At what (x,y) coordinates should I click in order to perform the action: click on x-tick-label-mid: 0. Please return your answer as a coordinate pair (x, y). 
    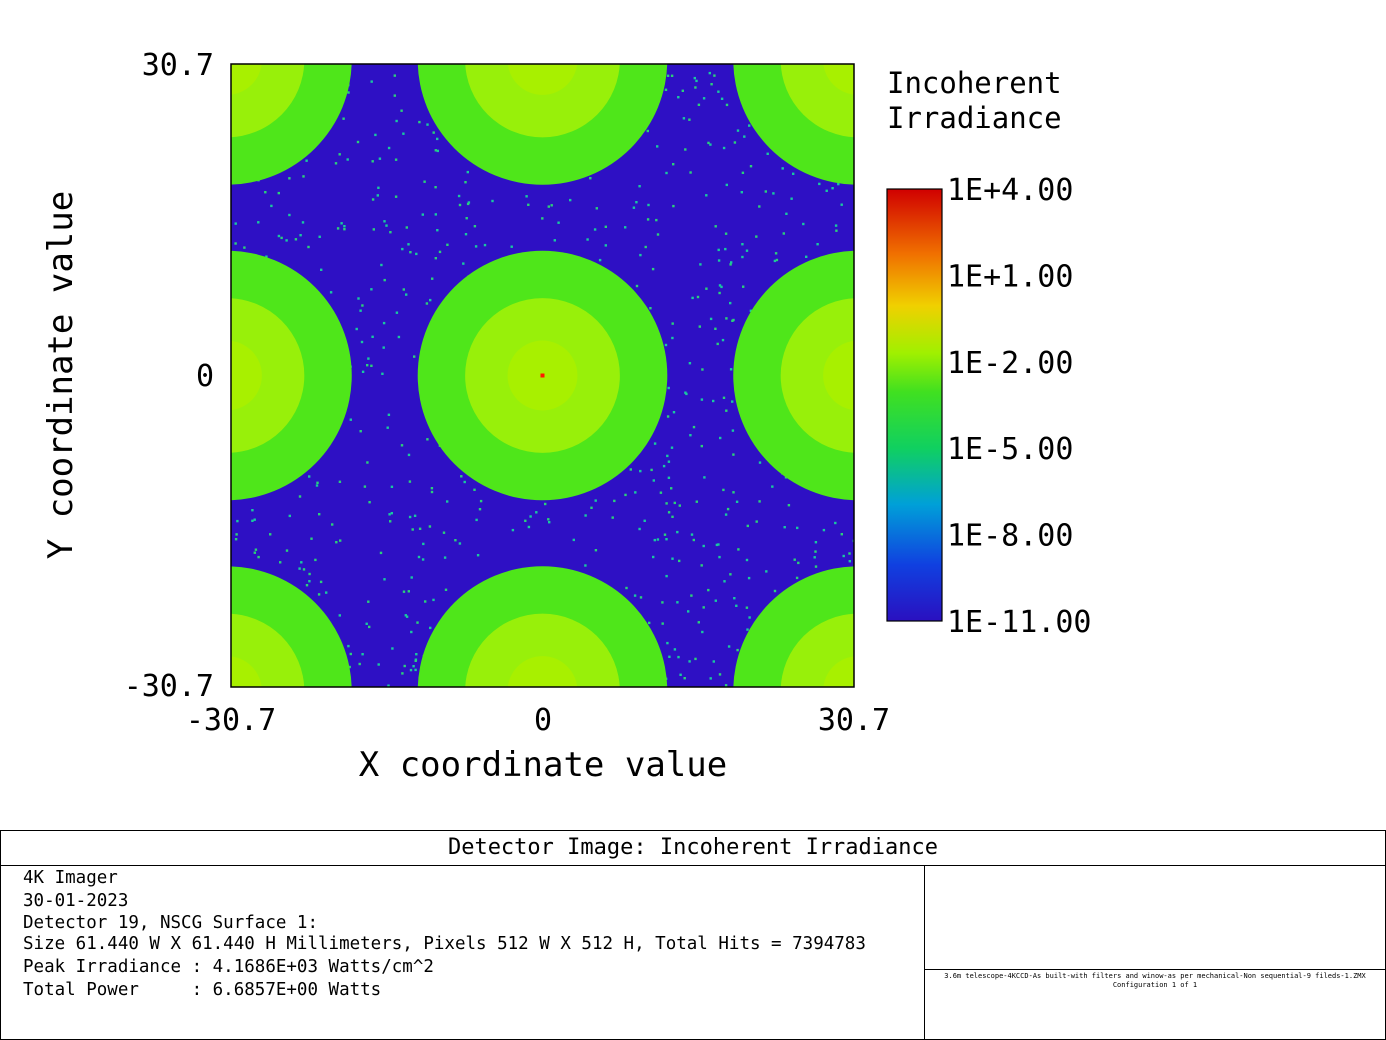
    Looking at the image, I should click on (543, 720).